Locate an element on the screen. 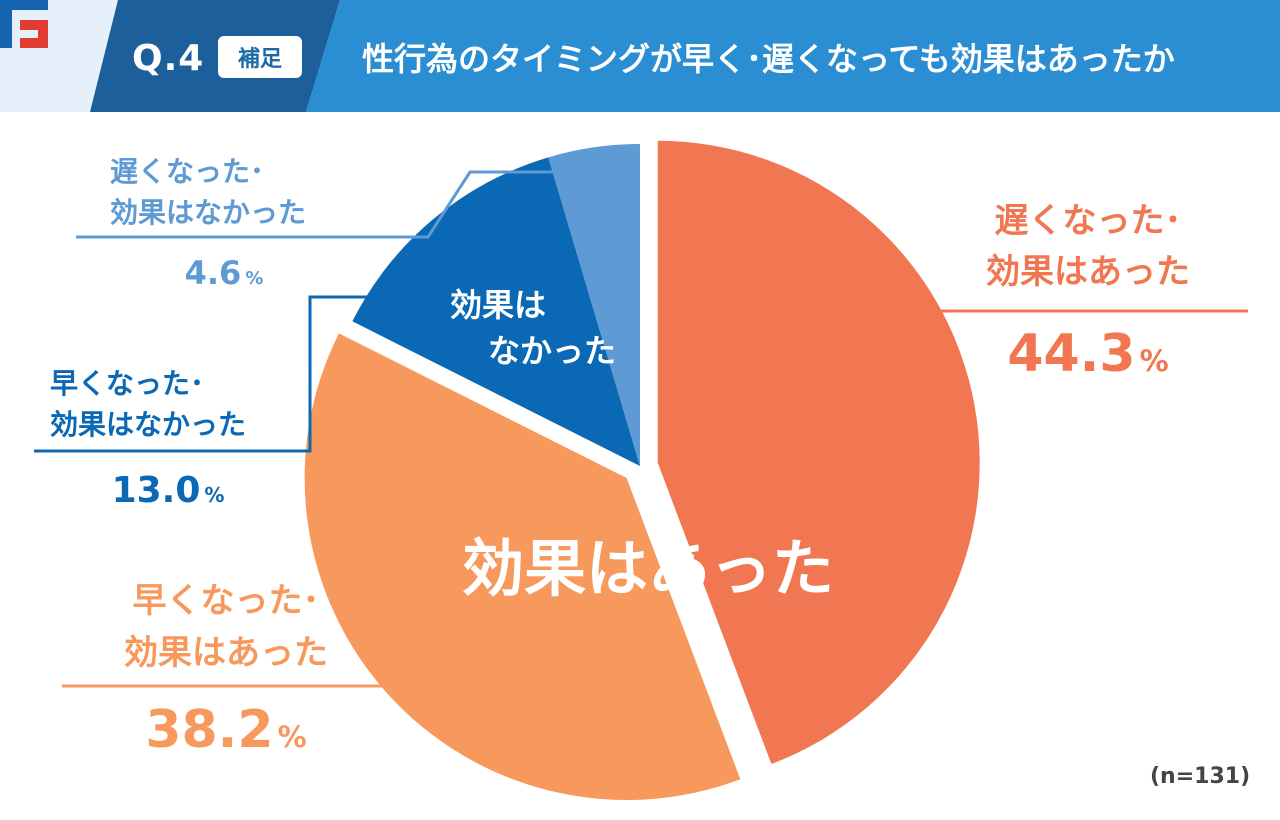  header-bar: Q.4 補足 性行為のタイミングが早く･遅くなっても効果はあったか is located at coordinates (640, 56).